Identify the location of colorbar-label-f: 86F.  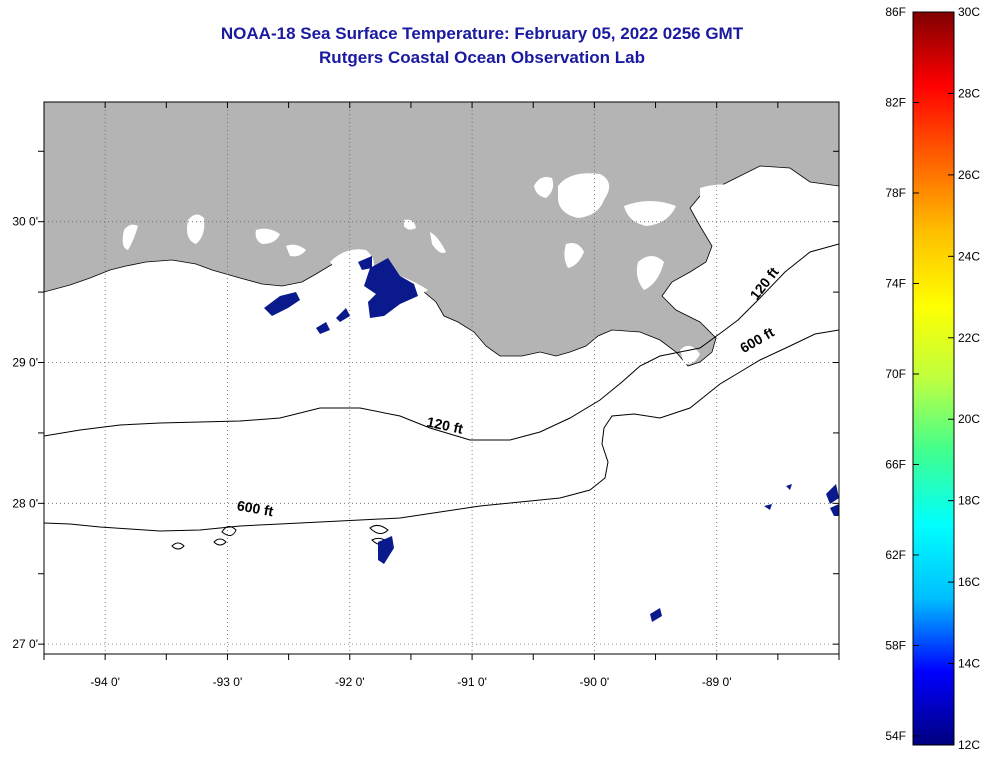
(895, 12).